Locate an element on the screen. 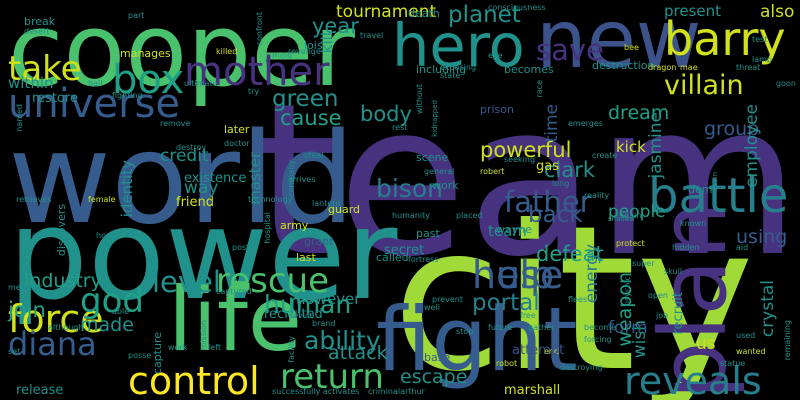 The image size is (800, 400). cloud-word: cooper is located at coordinates (181, 54).